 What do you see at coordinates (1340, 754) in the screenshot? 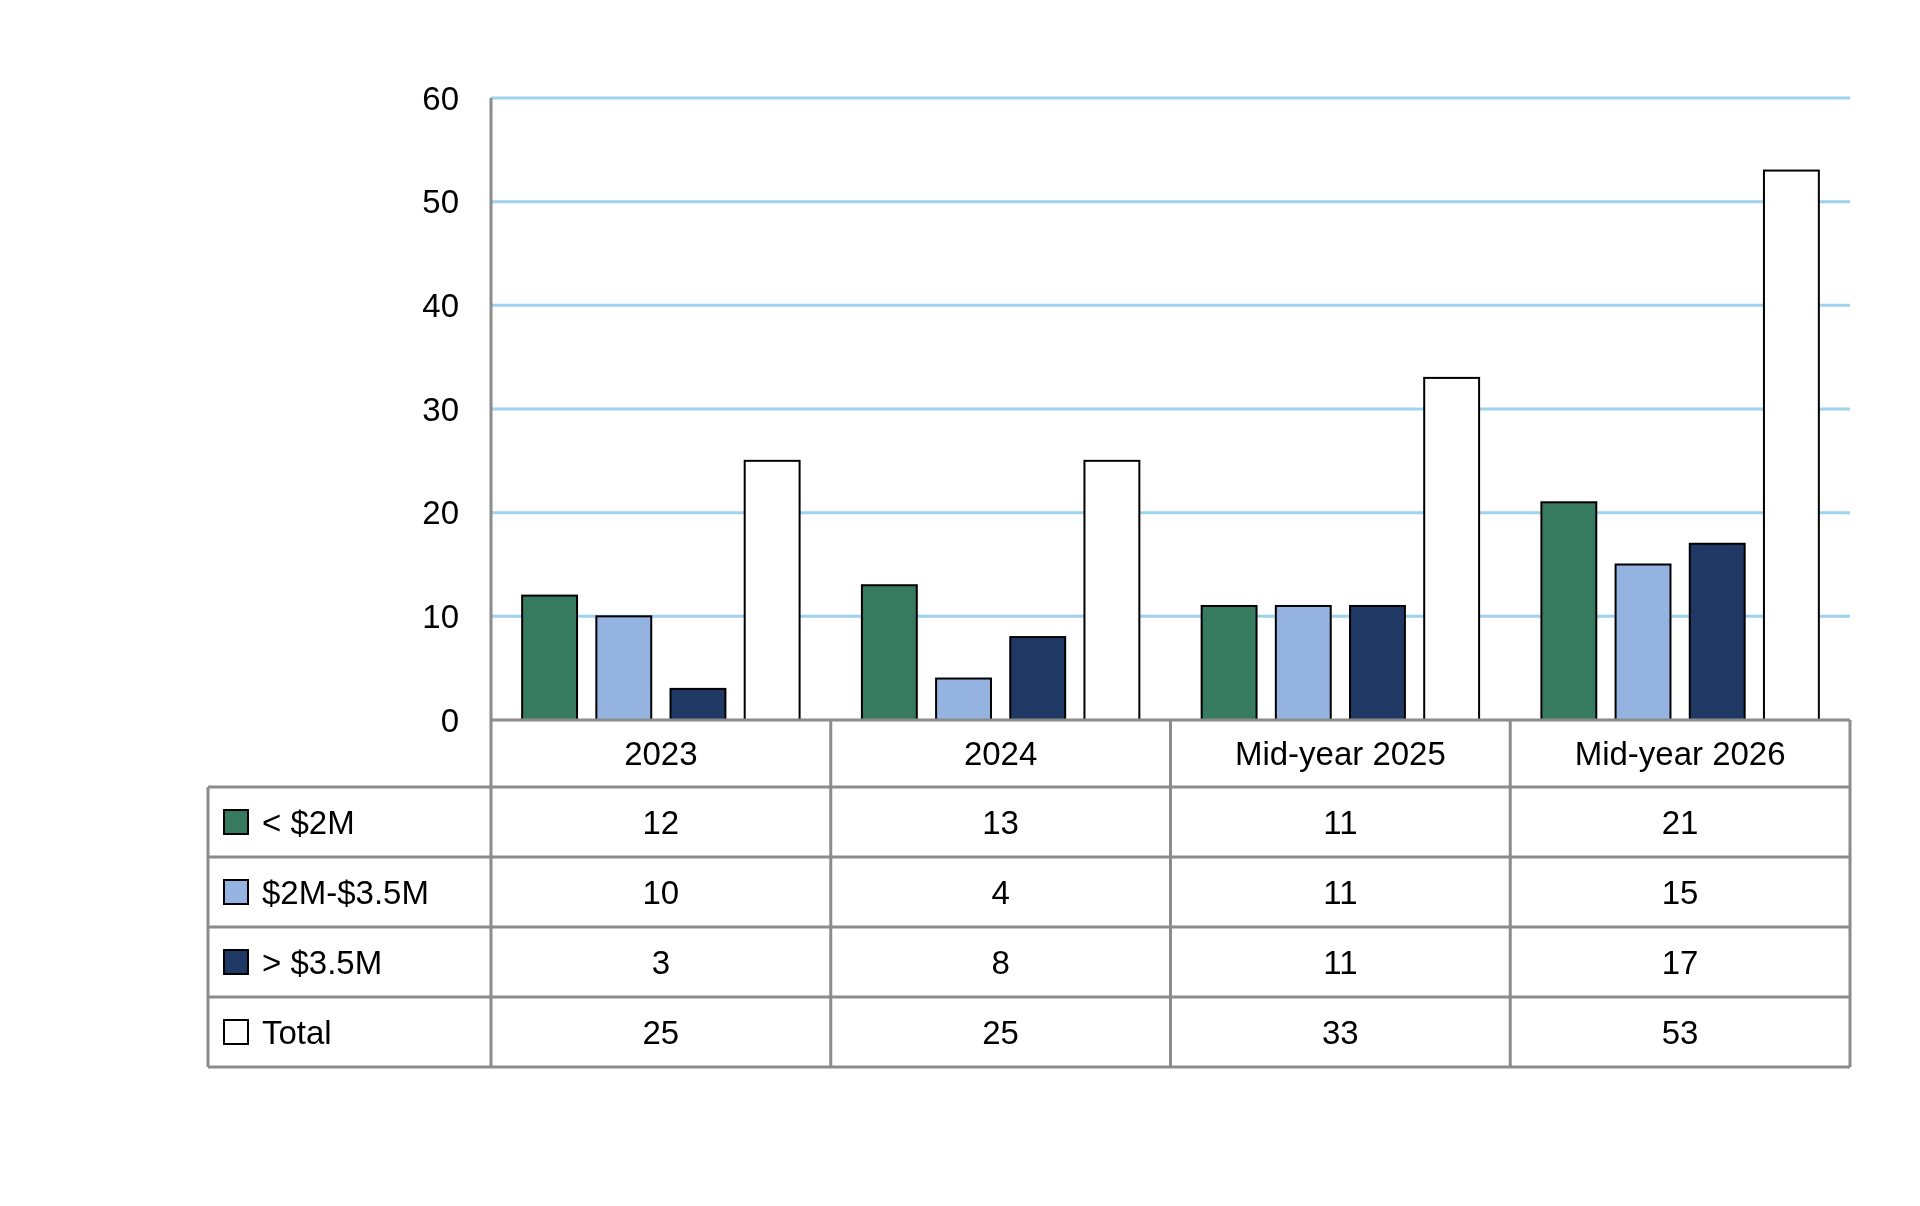
I see `x-tick-label: Mid-year 2025` at bounding box center [1340, 754].